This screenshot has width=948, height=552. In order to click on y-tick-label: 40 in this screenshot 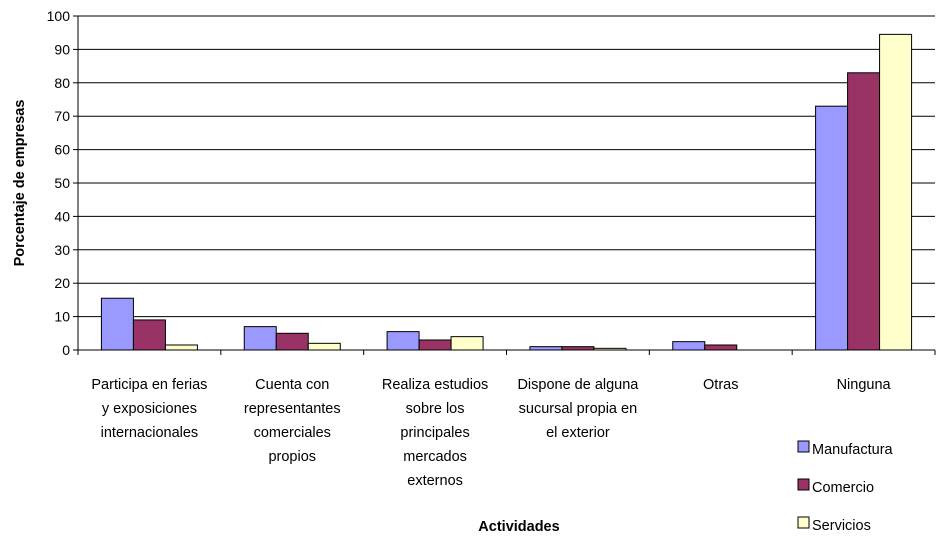, I will do `click(62, 216)`.